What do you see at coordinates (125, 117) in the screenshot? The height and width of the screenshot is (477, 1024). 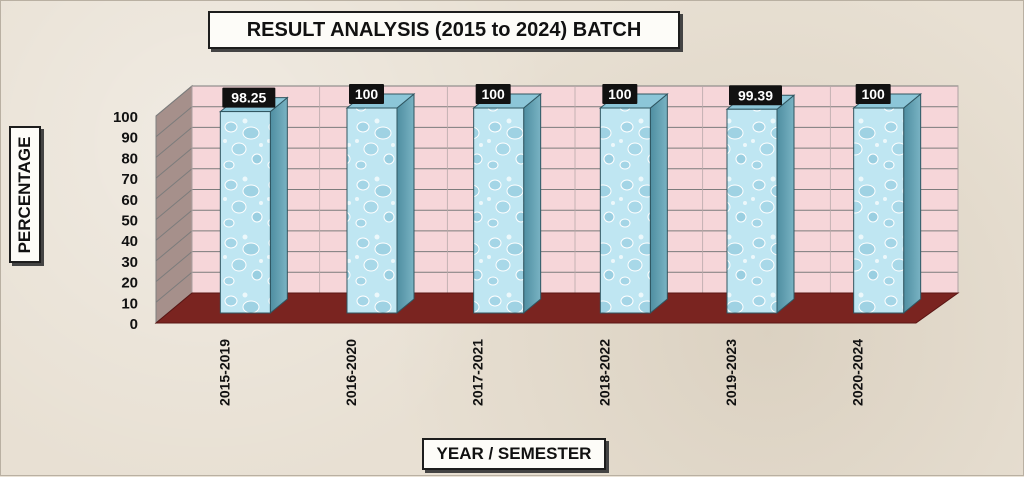 I see `y-tick-label: 100` at bounding box center [125, 117].